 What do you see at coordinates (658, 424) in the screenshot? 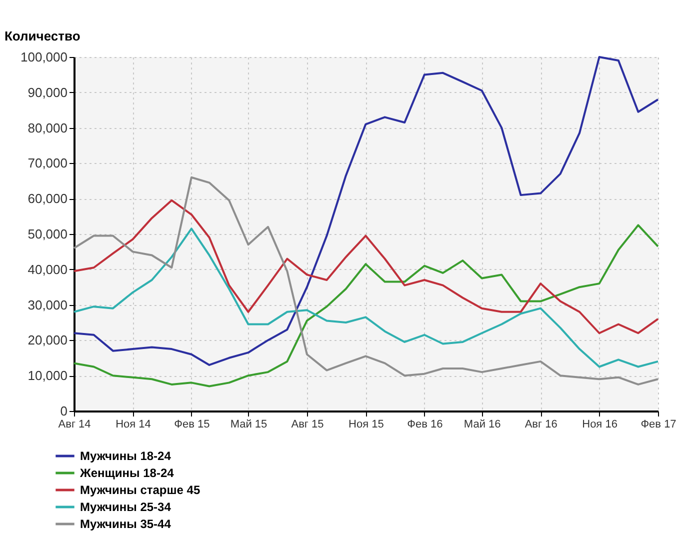
I see `x-tick-label: Фев 17` at bounding box center [658, 424].